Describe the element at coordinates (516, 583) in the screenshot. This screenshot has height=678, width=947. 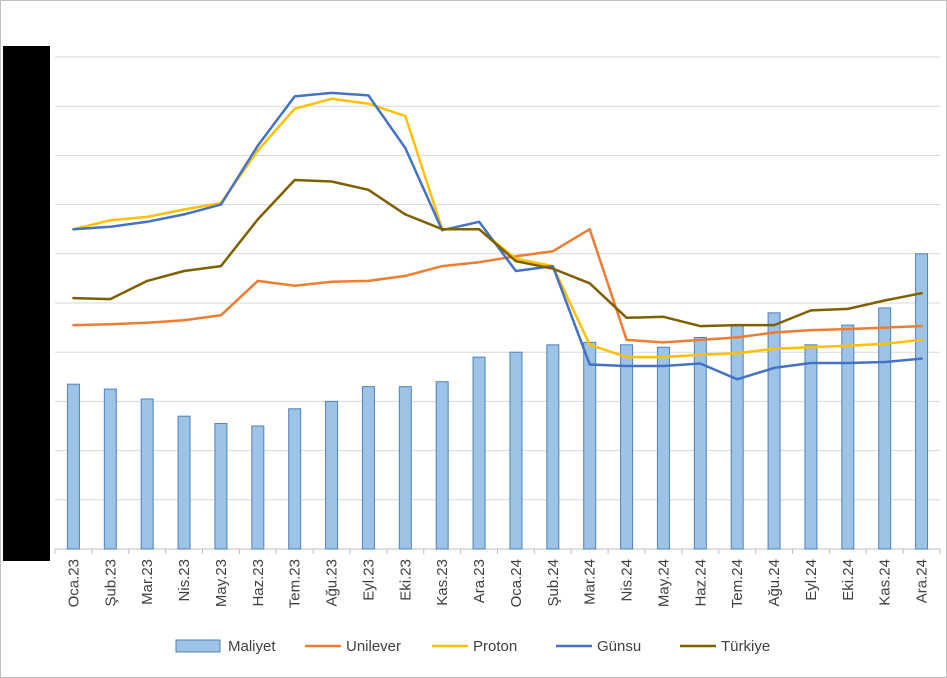
I see `x-tick-label: Oca.24` at that location.